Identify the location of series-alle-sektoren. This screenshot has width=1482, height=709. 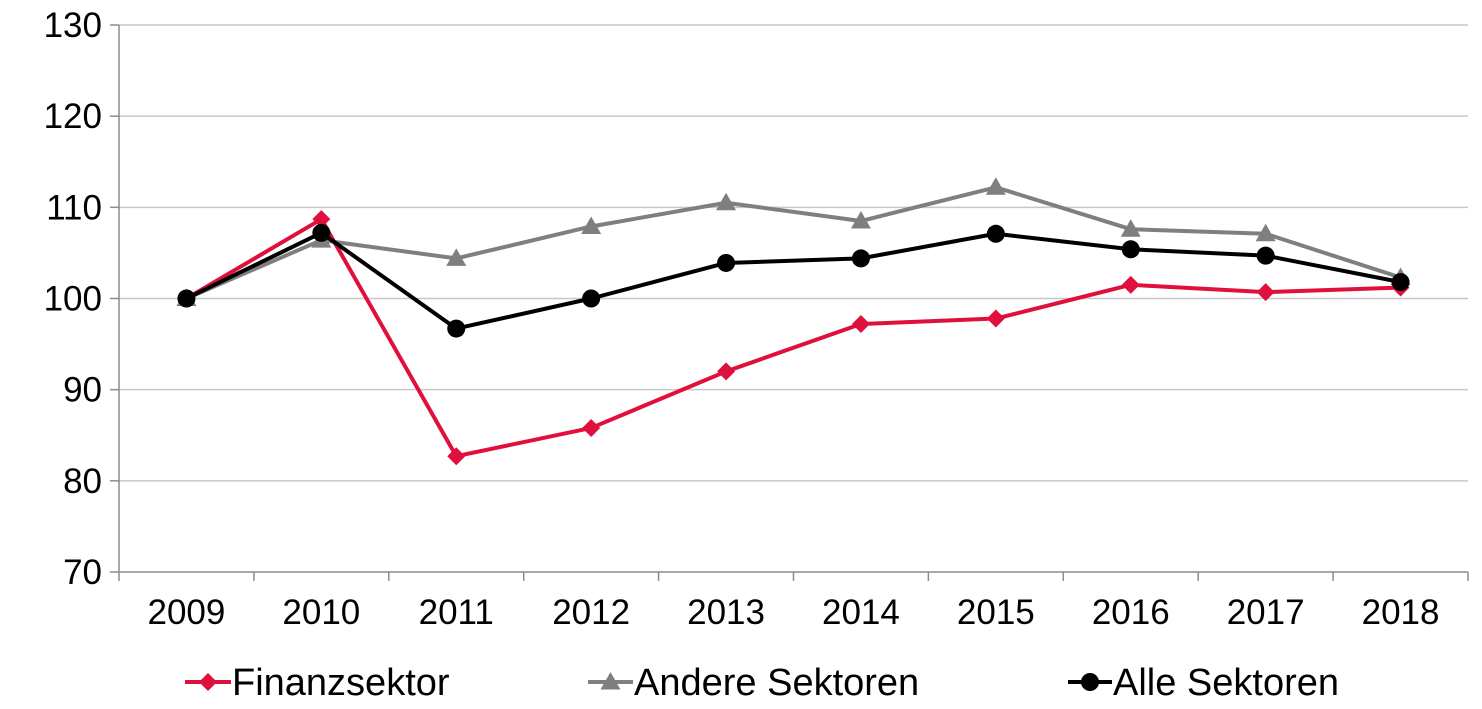
(793, 280).